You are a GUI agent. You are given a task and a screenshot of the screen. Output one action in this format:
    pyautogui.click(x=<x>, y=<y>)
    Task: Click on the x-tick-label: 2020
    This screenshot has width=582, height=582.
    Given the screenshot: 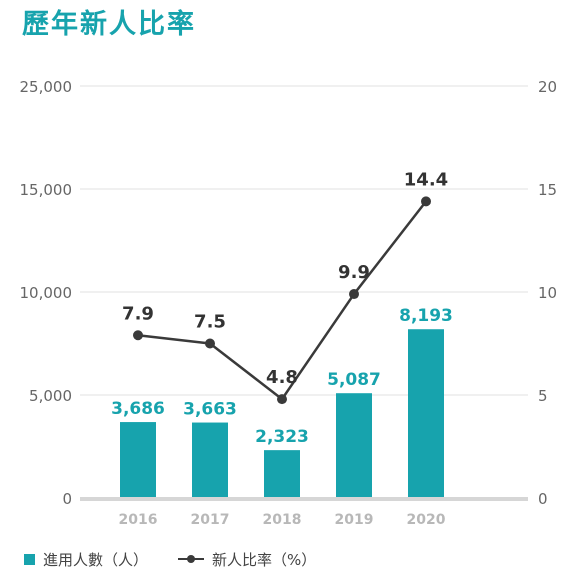 What is the action you would take?
    pyautogui.click(x=426, y=520)
    